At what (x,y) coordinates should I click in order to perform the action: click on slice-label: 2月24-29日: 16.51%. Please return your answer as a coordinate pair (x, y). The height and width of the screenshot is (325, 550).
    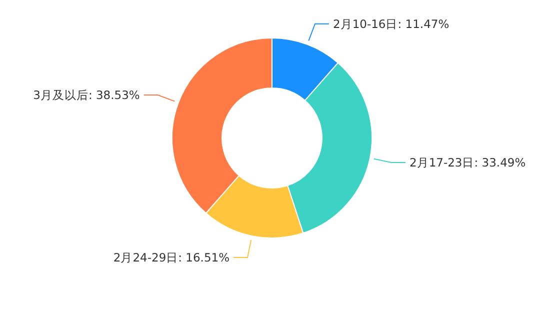
    Looking at the image, I should click on (171, 257).